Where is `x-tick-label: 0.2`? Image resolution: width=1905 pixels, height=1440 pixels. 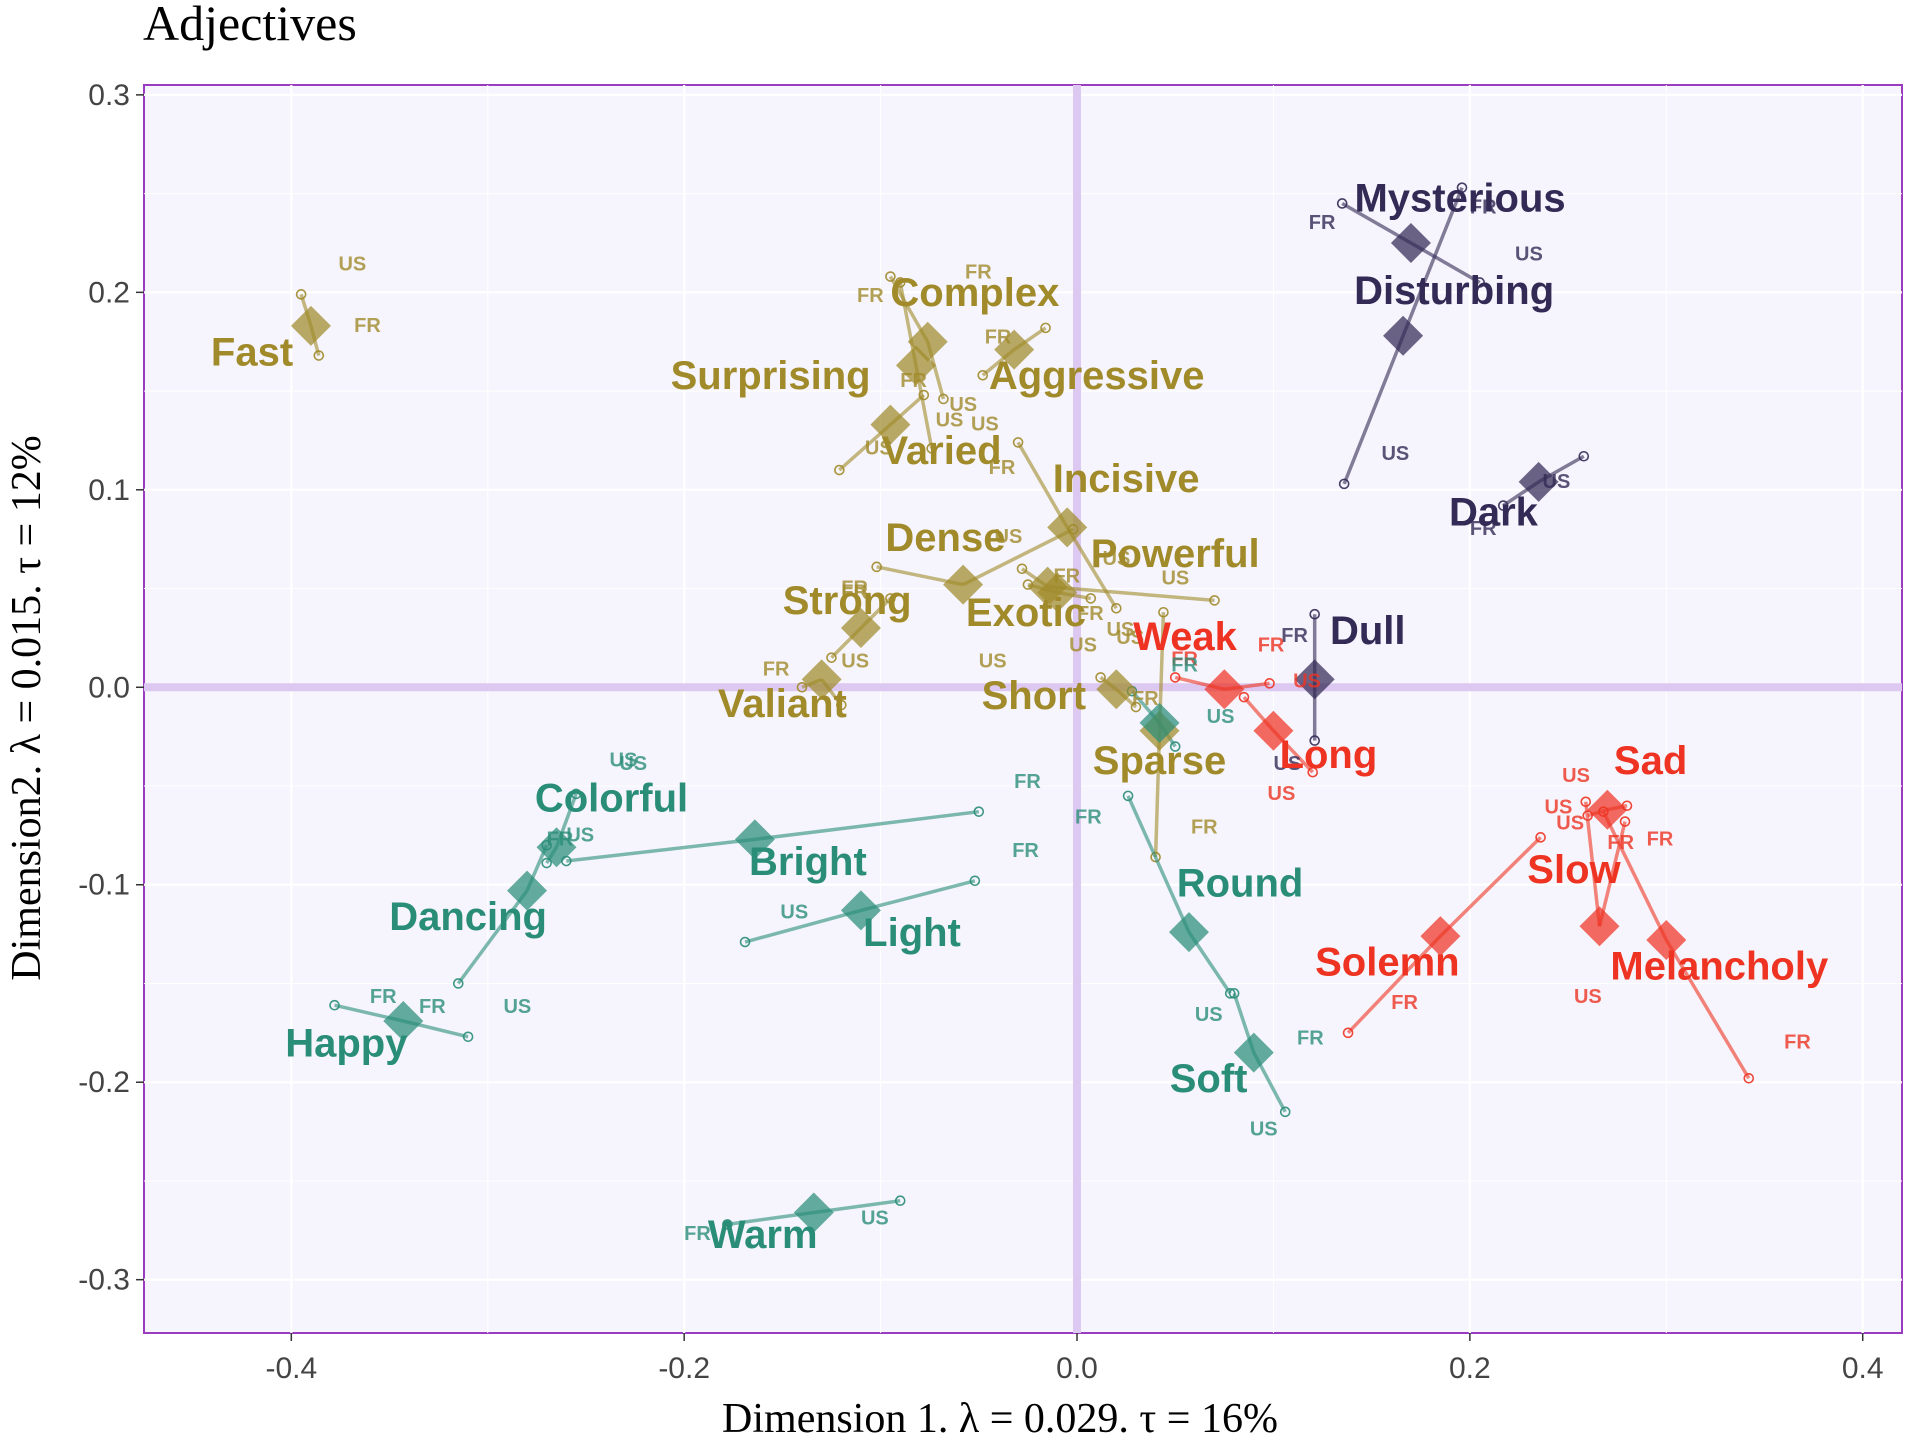
x-tick-label: 0.2 is located at coordinates (1470, 1368).